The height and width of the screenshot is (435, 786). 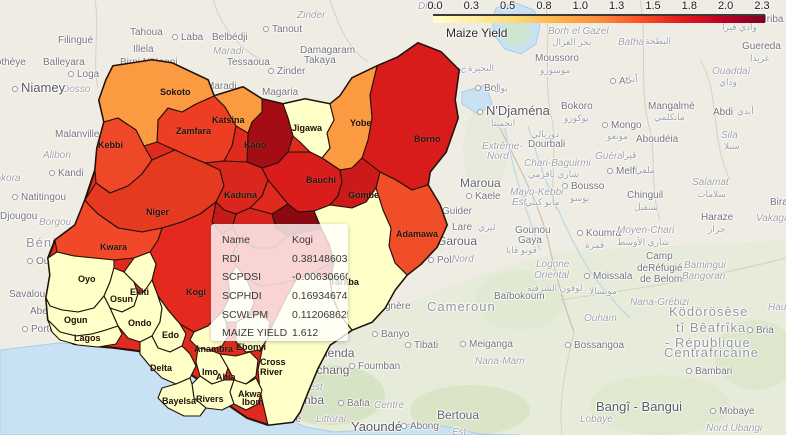 What do you see at coordinates (617, 6) in the screenshot?
I see `legend-tick: 1.3` at bounding box center [617, 6].